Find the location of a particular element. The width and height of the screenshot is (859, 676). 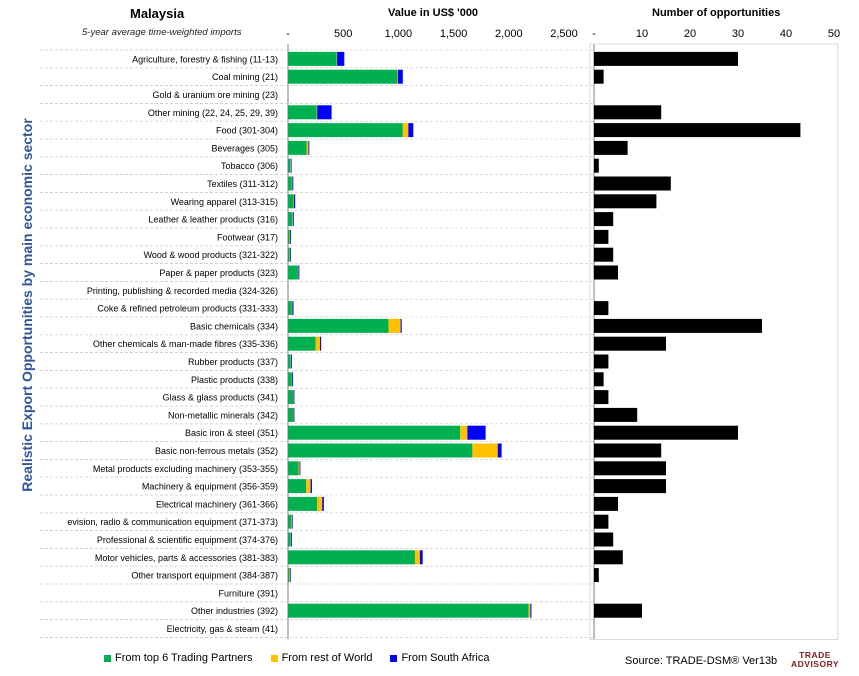

category-label: Wearing apparel (313-315) is located at coordinates (224, 202).